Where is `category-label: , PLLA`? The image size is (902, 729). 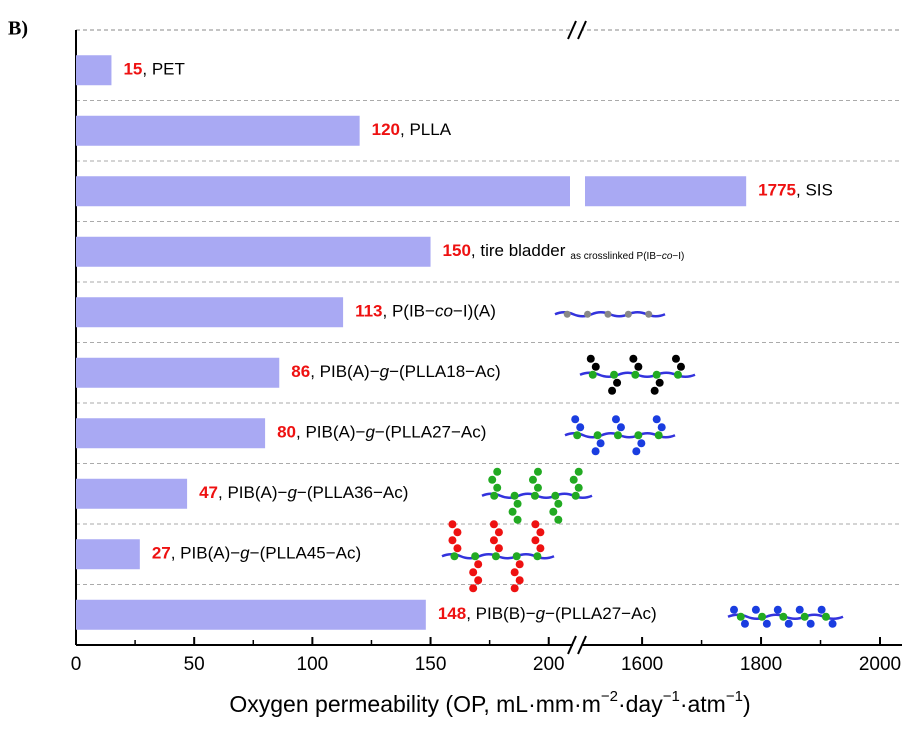
category-label: , PLLA is located at coordinates (426, 129).